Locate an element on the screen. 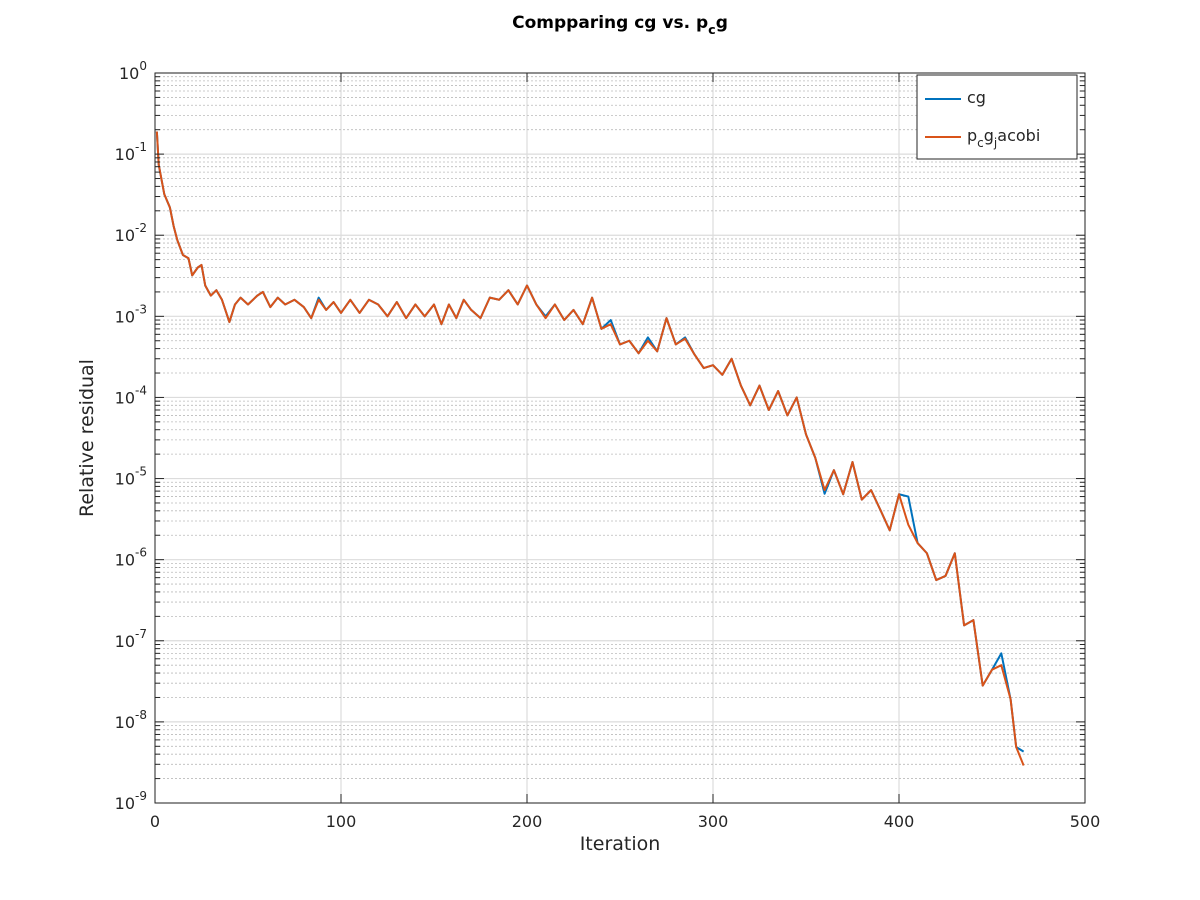 The width and height of the screenshot is (1200, 900). y-tick-label: 10⁻³ is located at coordinates (131, 314).